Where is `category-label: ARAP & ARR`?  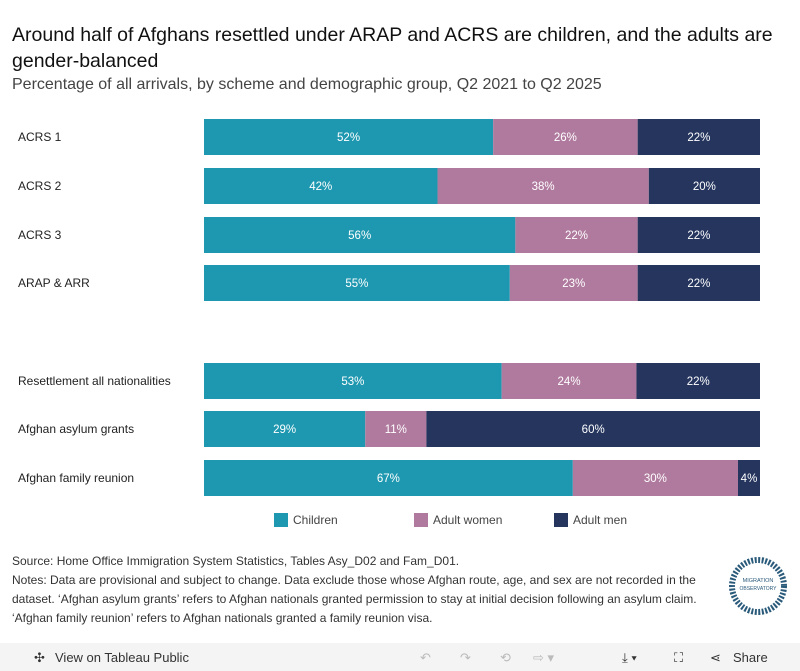 category-label: ARAP & ARR is located at coordinates (54, 283).